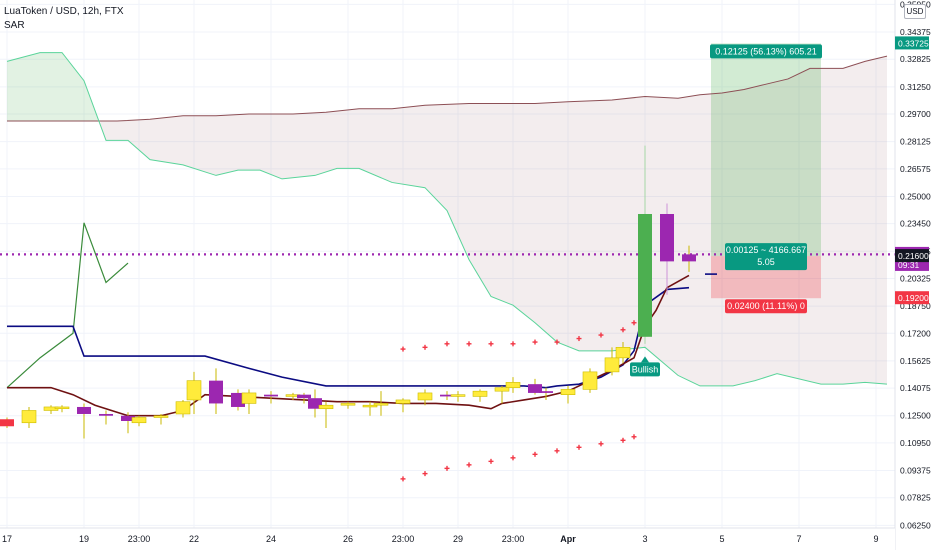 The image size is (932, 550). Describe the element at coordinates (915, 114) in the screenshot. I see `price-tick-label: 0.29700` at that location.